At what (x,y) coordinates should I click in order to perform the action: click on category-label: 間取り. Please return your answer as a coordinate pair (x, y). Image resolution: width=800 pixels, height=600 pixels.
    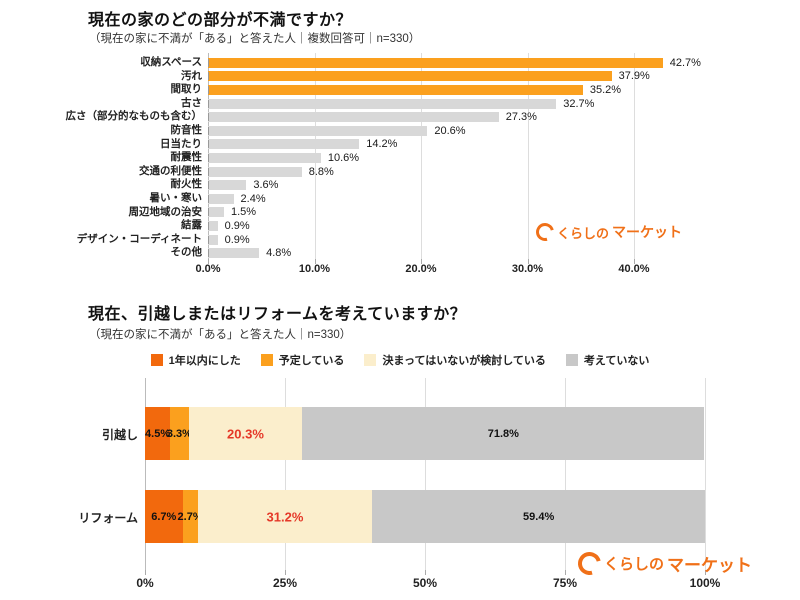
    Looking at the image, I should click on (186, 89).